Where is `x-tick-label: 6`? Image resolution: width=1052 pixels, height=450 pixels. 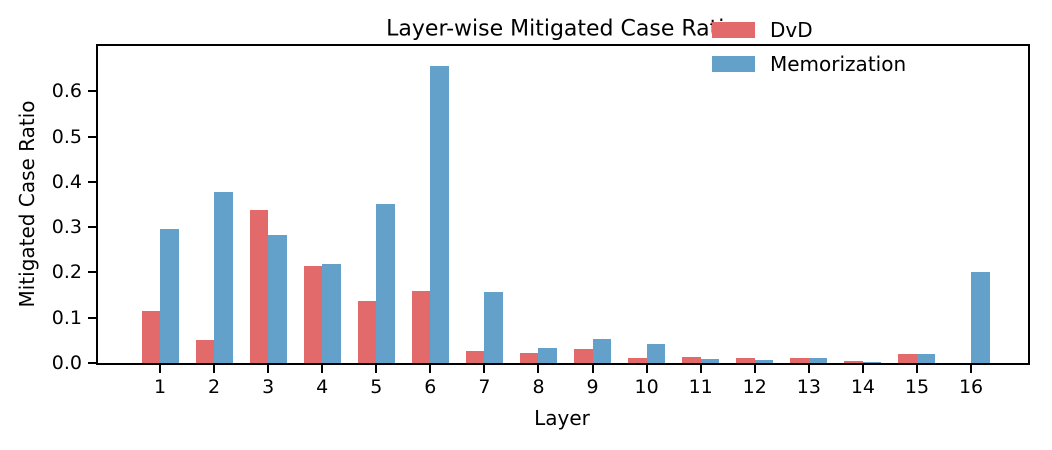
x-tick-label: 6 is located at coordinates (430, 387).